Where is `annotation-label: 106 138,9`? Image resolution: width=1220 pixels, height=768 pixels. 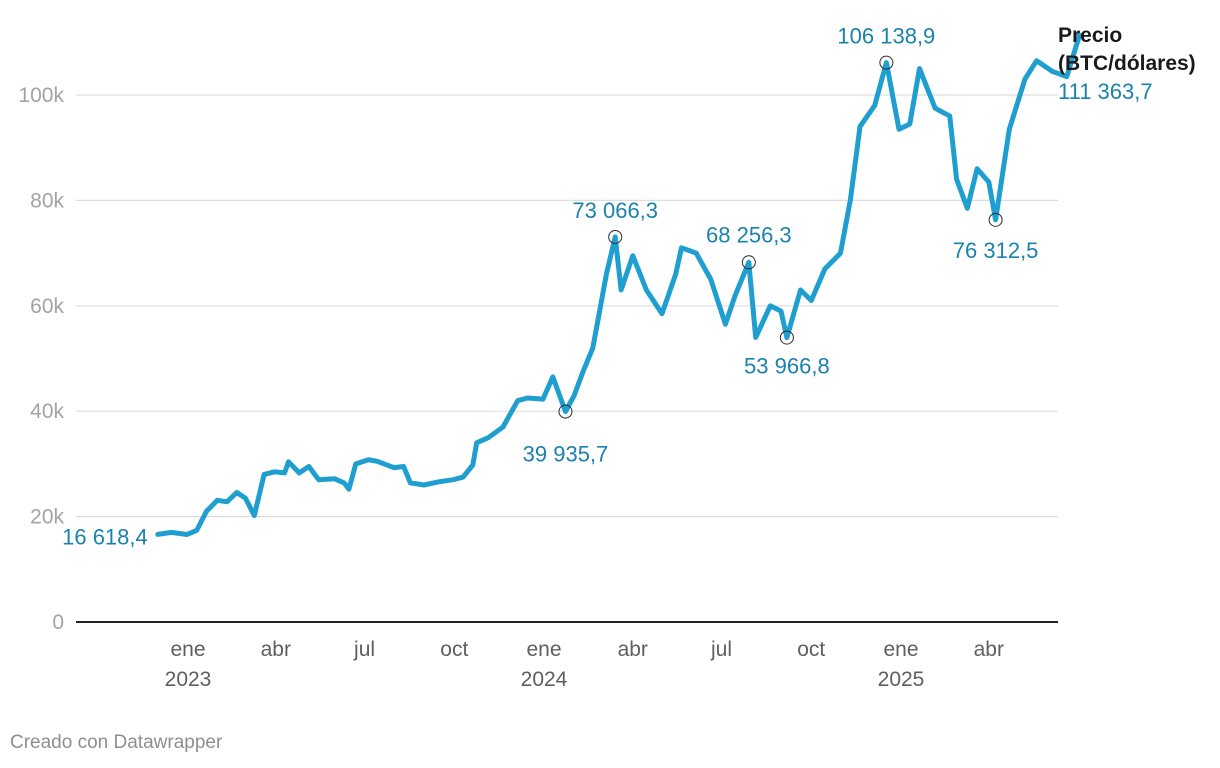 annotation-label: 106 138,9 is located at coordinates (886, 36).